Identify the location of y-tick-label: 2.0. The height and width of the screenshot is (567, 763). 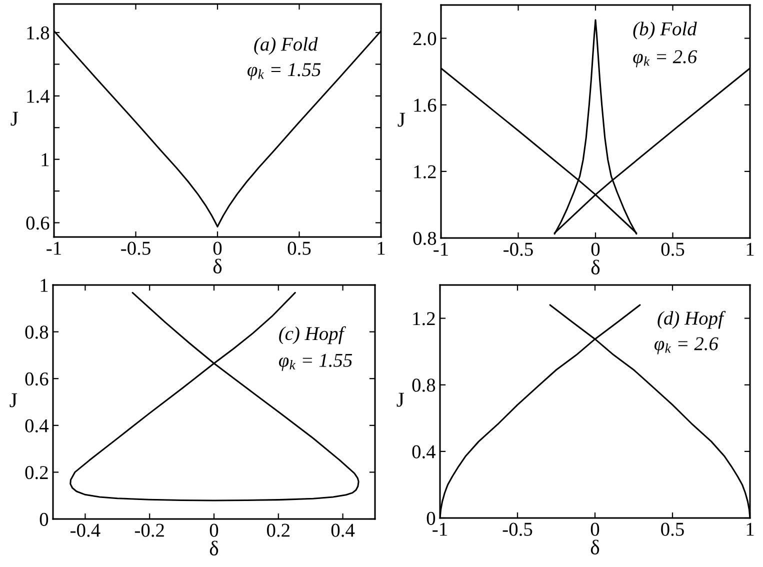
(424, 39).